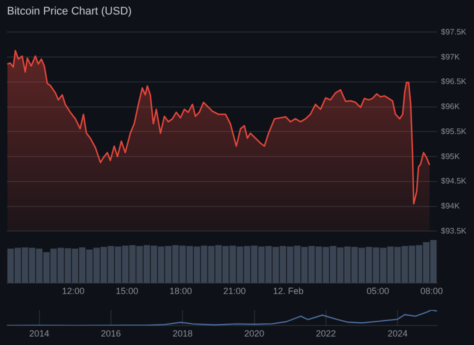  I want to click on y-tick-label: $97.5K, so click(454, 31).